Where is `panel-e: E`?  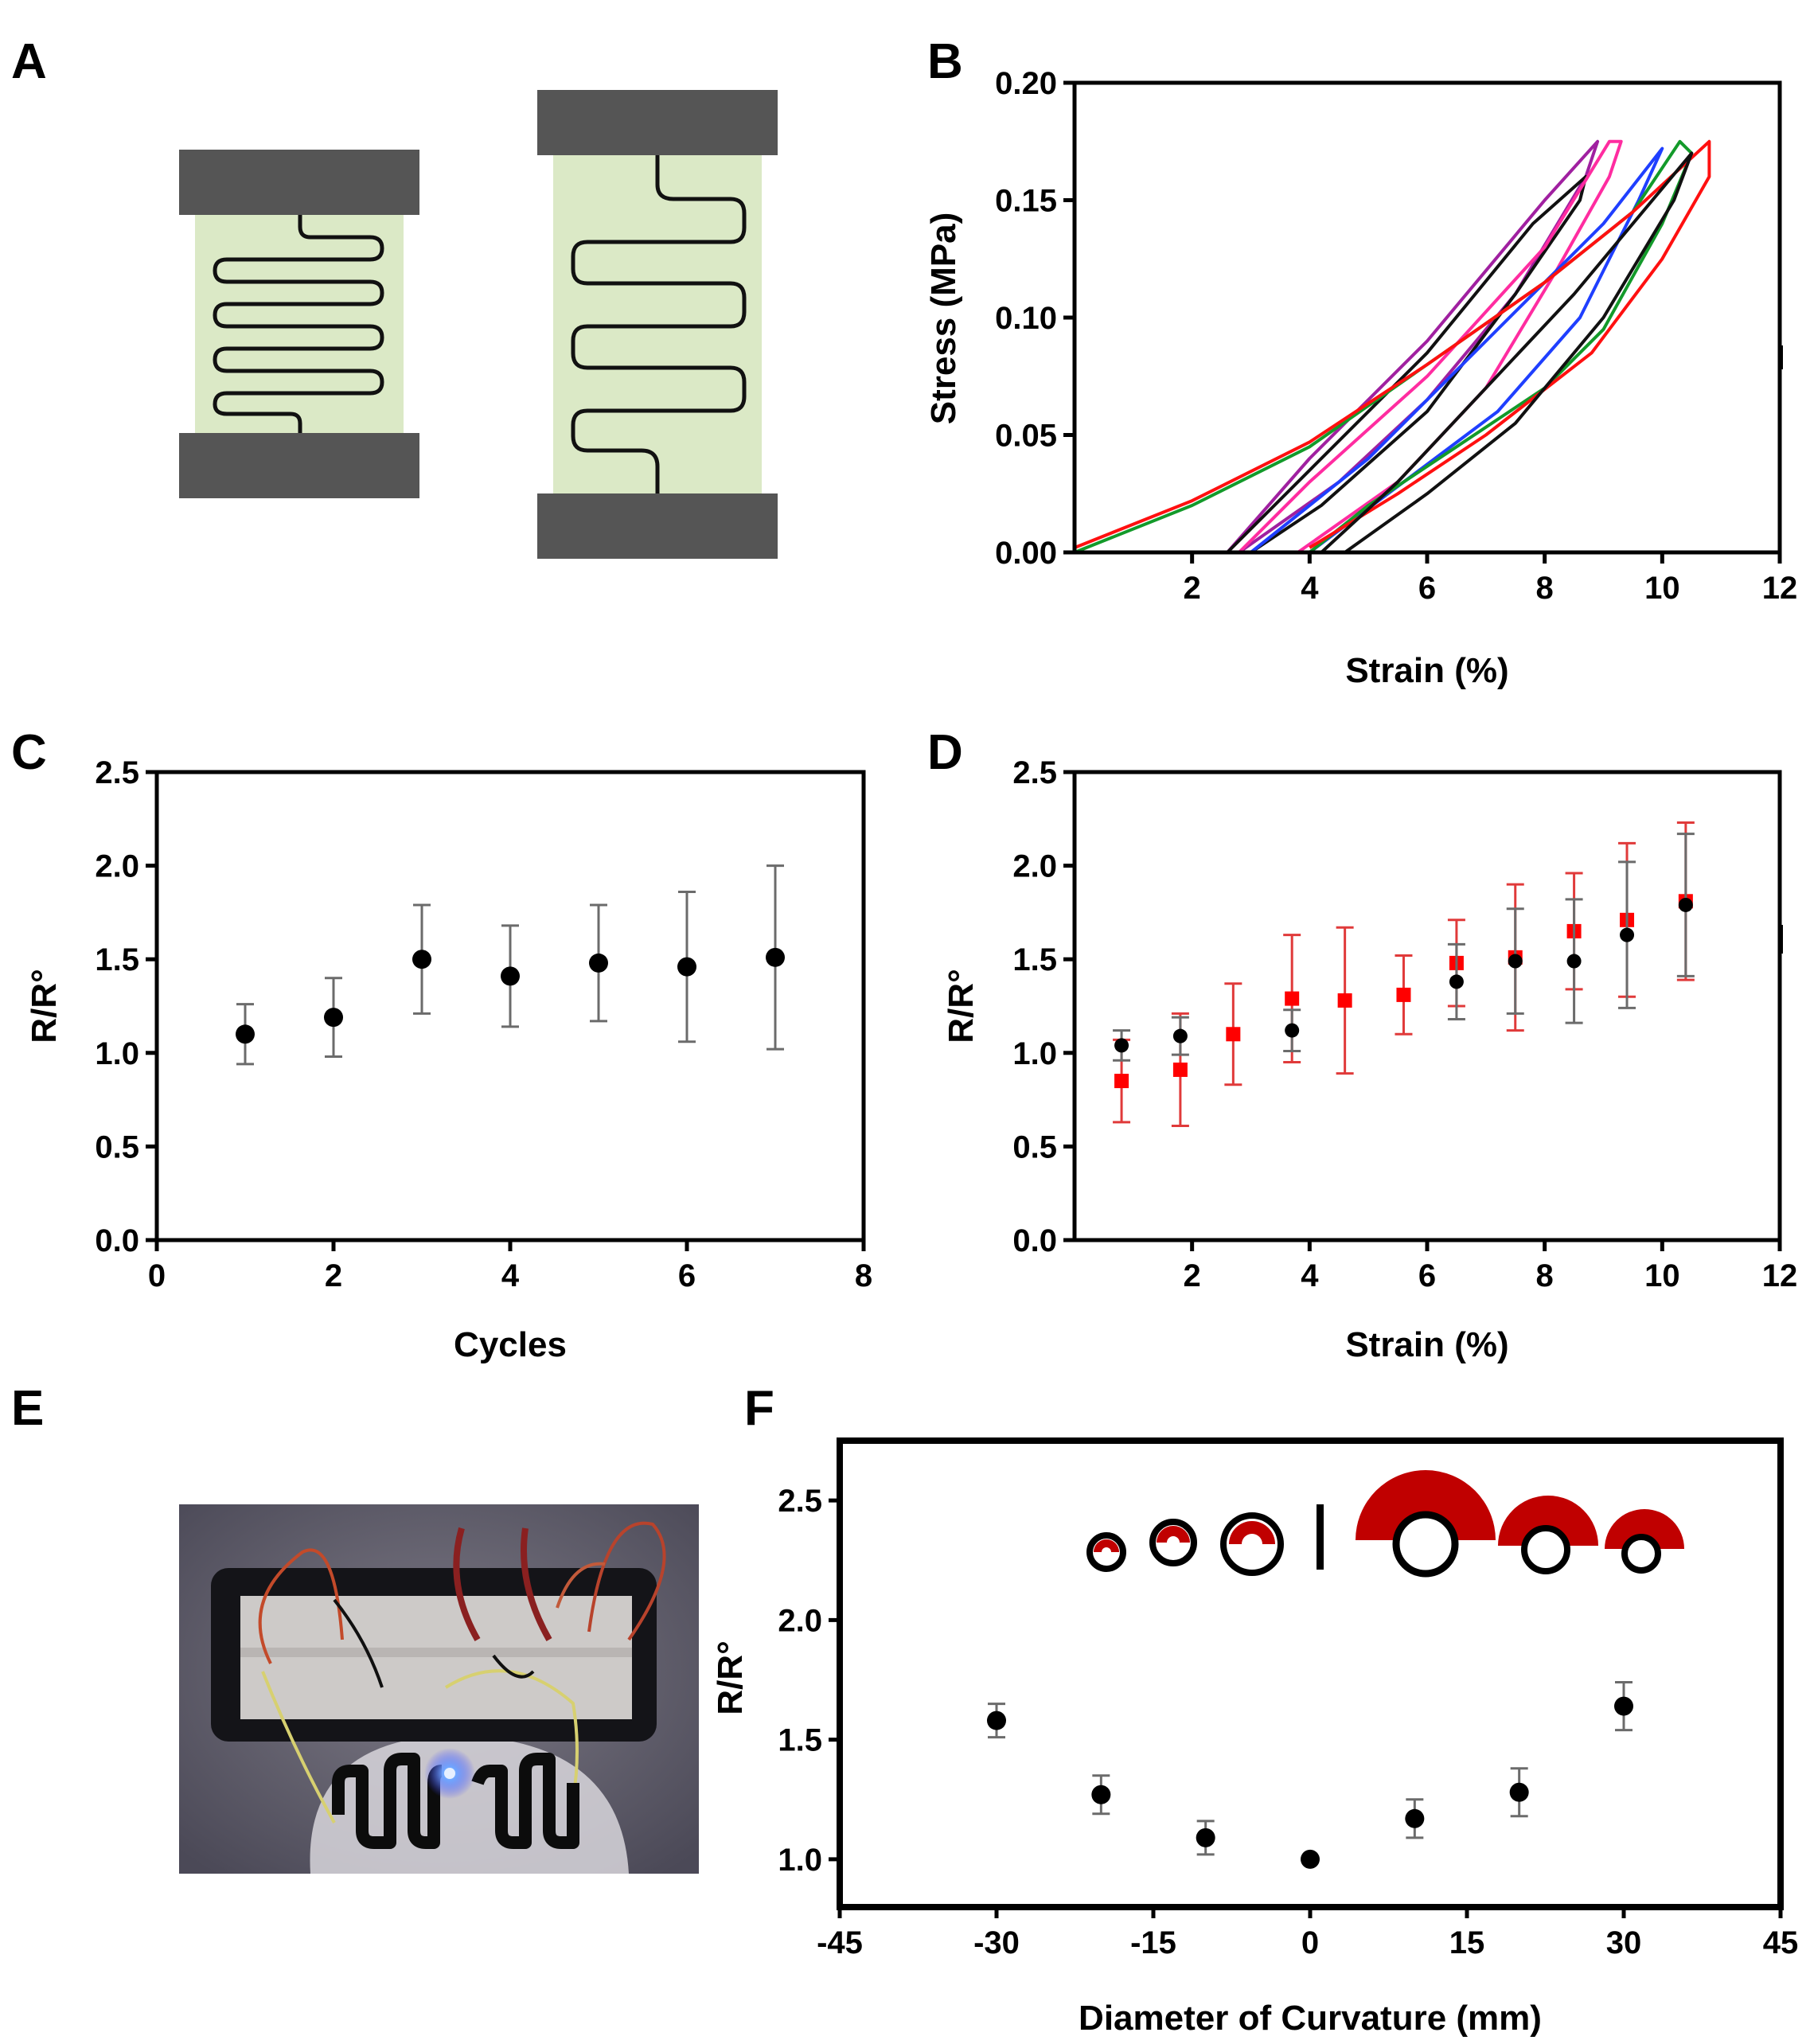 panel-e: E is located at coordinates (355, 1628).